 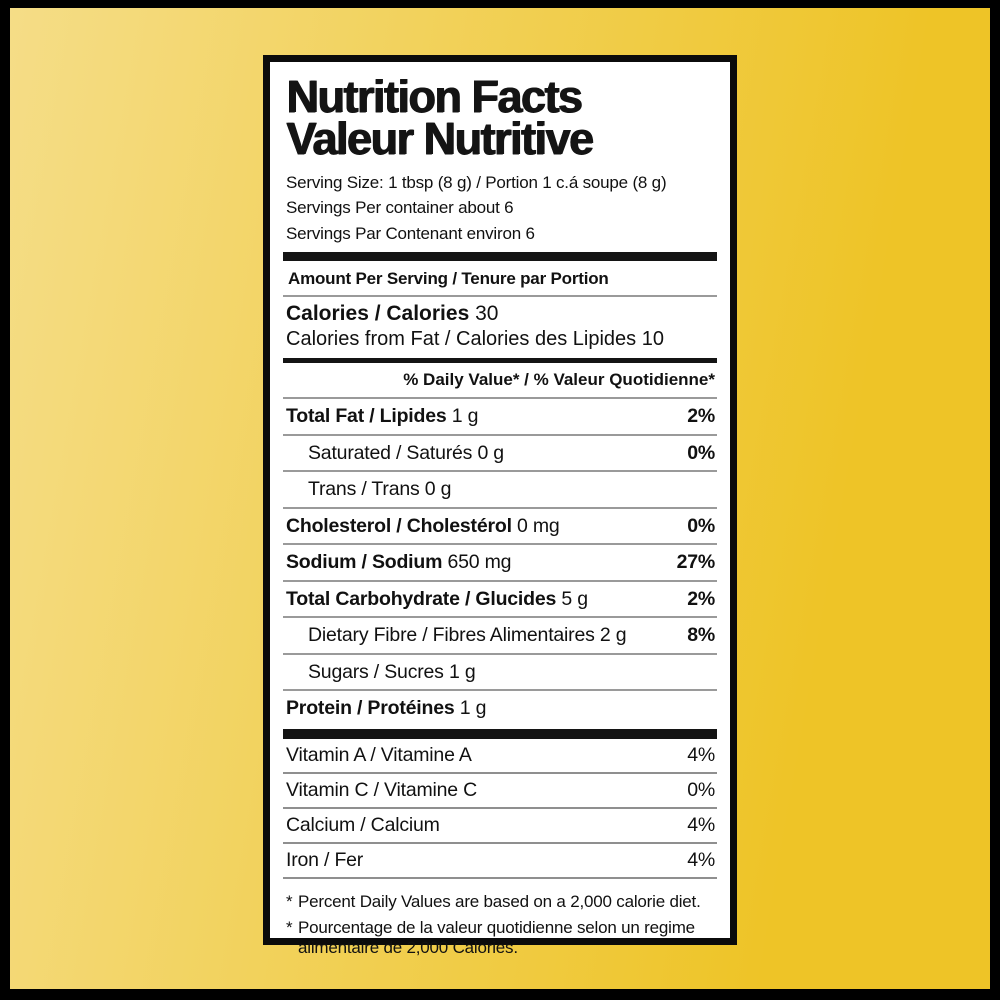 What do you see at coordinates (325, 859) in the screenshot?
I see `vitamin-label: Iron / Fer` at bounding box center [325, 859].